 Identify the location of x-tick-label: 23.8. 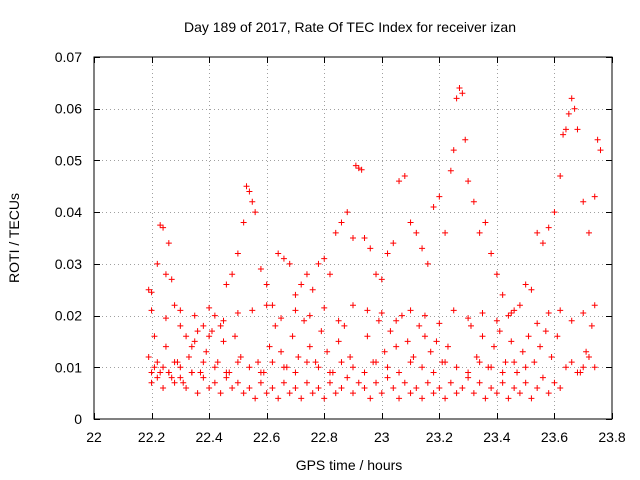
(611, 437).